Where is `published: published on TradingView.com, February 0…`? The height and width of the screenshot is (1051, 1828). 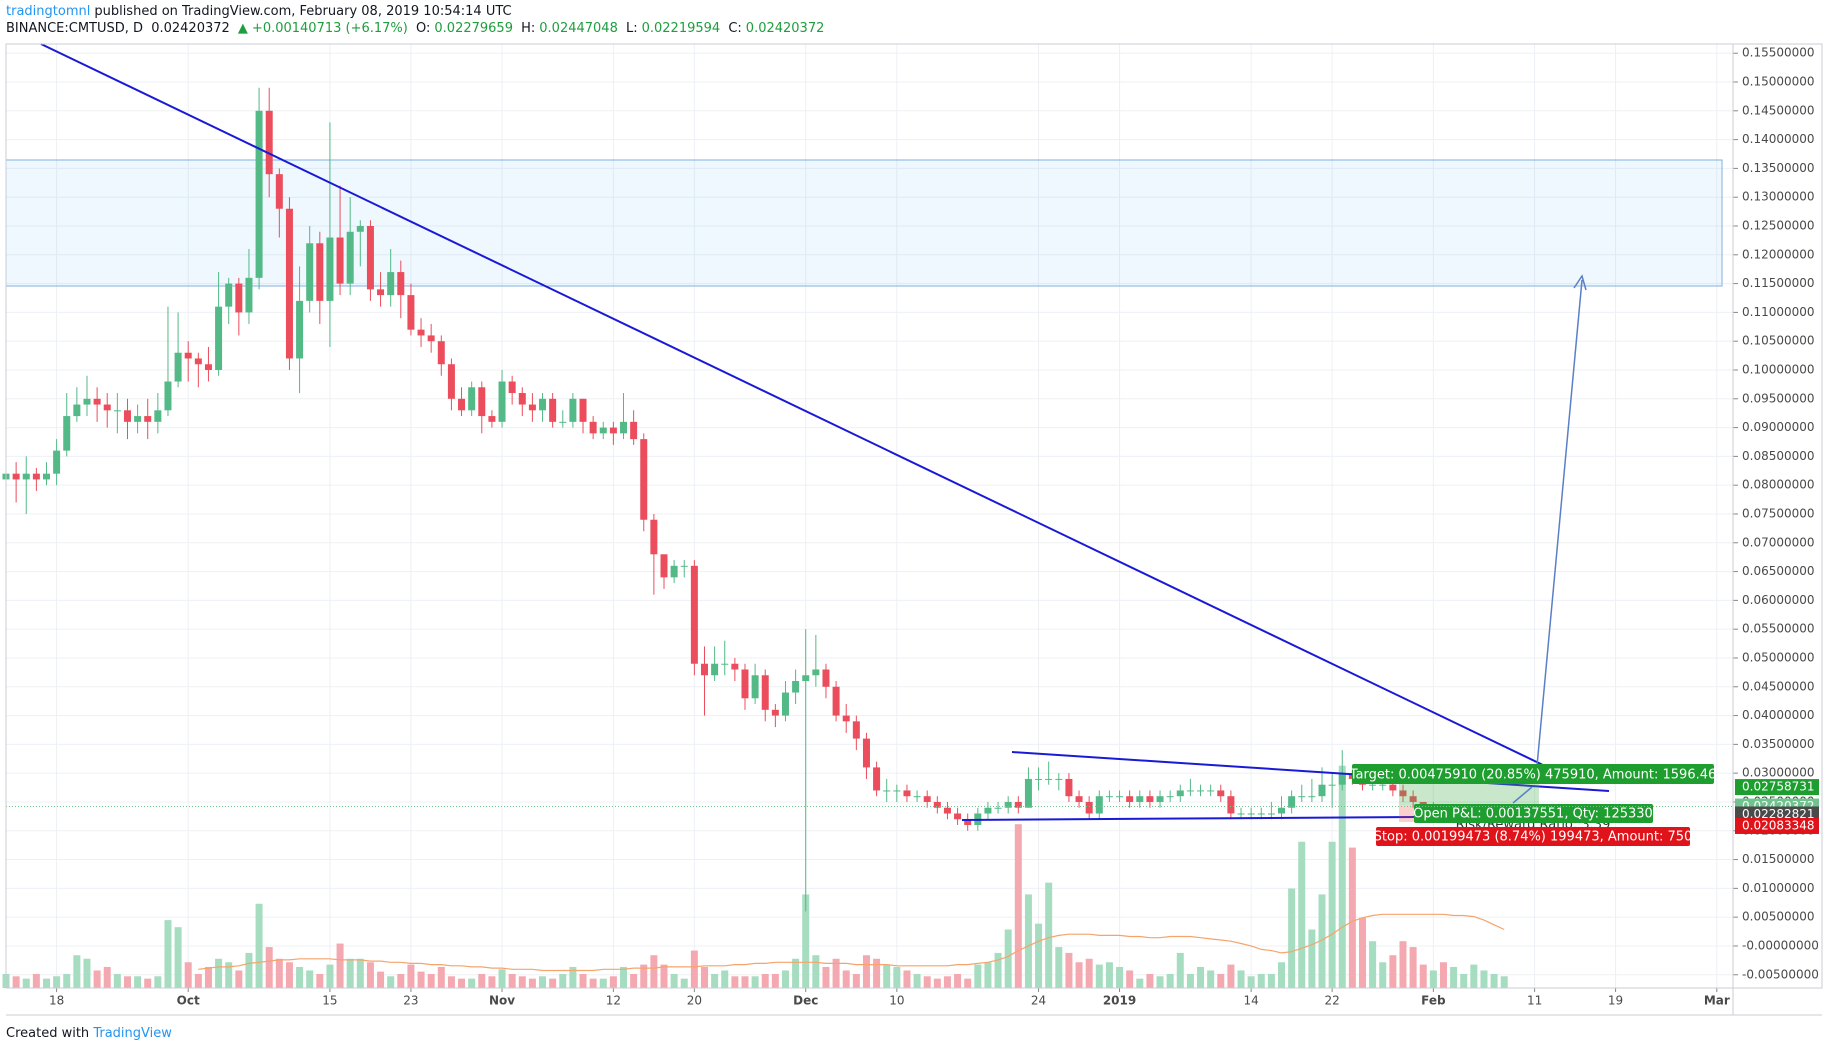 published: published on TradingView.com, February 0… is located at coordinates (303, 11).